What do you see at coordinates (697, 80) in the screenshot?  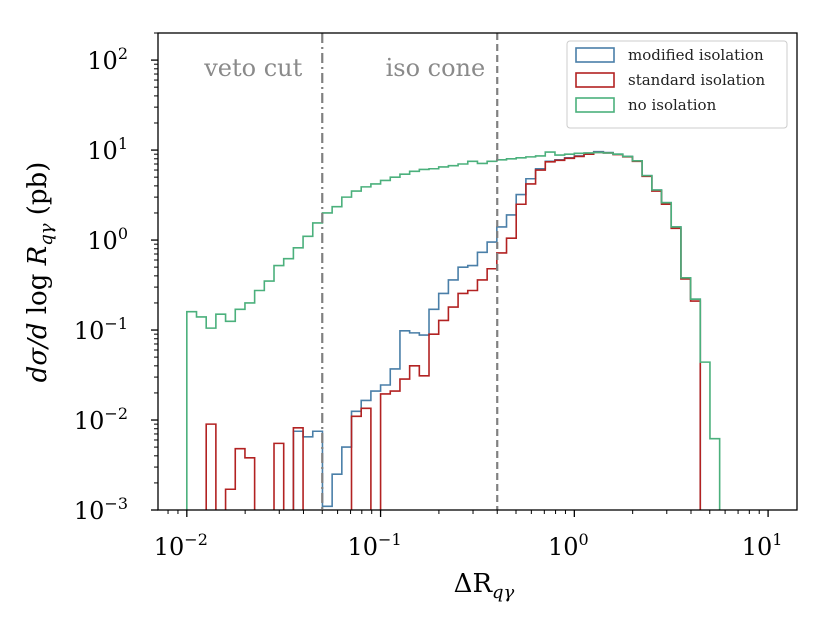 I see `legend-label: standard isolation` at bounding box center [697, 80].